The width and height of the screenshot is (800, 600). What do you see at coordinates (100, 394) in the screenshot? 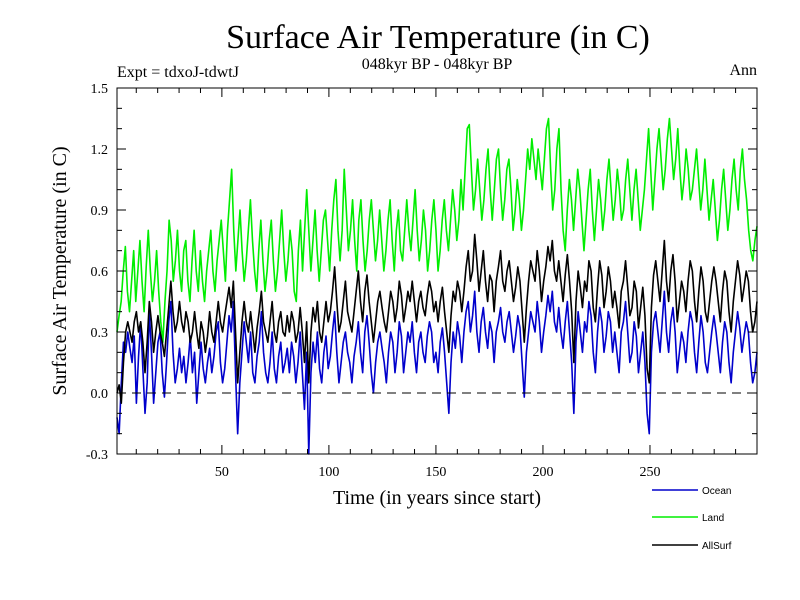
I see `y-tick-label: 0.0` at bounding box center [100, 394].